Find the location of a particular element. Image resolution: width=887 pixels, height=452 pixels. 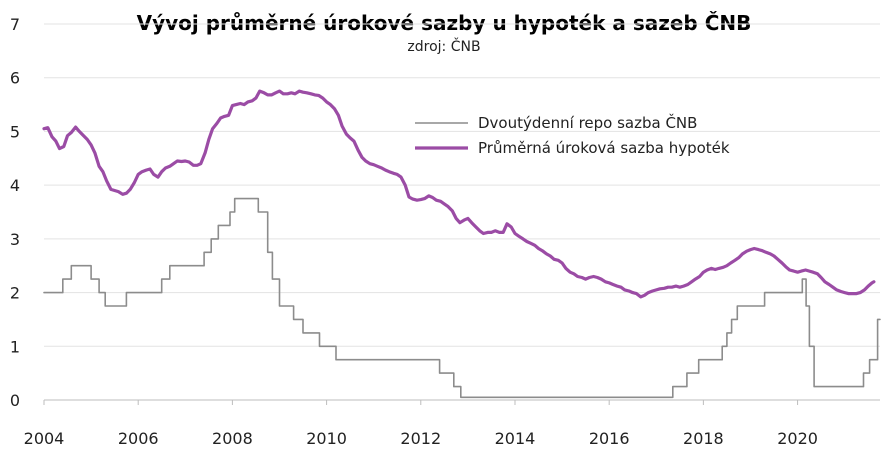

y-tick-label: 7 is located at coordinates (15, 24).